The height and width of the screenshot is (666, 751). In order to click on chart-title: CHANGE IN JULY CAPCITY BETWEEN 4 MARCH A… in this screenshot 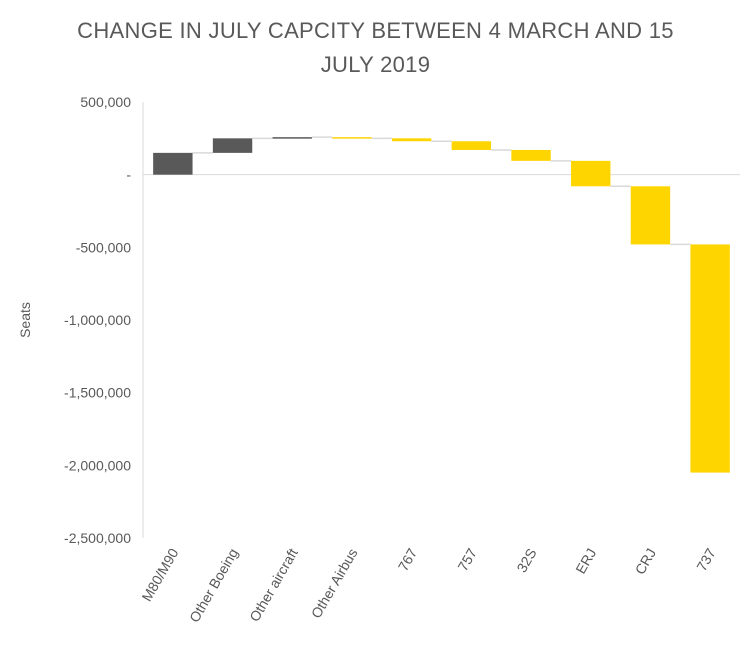, I will do `click(375, 48)`.